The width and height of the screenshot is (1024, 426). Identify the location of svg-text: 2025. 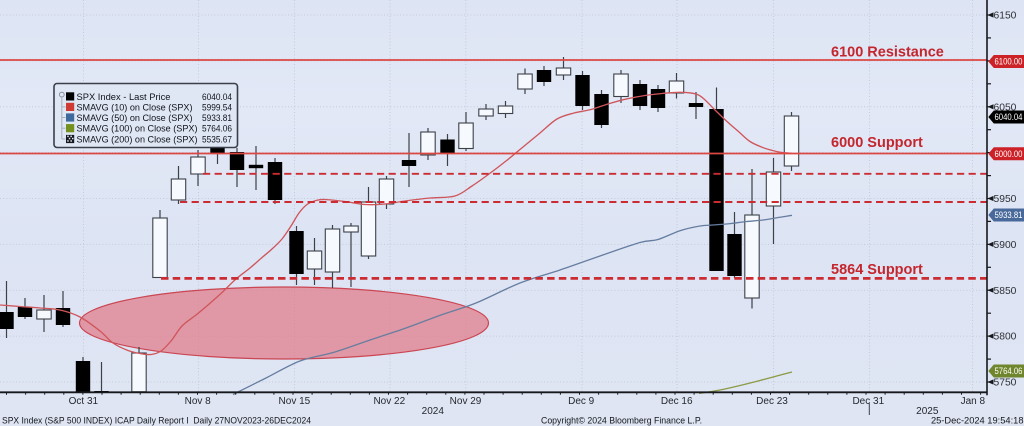
(927, 411).